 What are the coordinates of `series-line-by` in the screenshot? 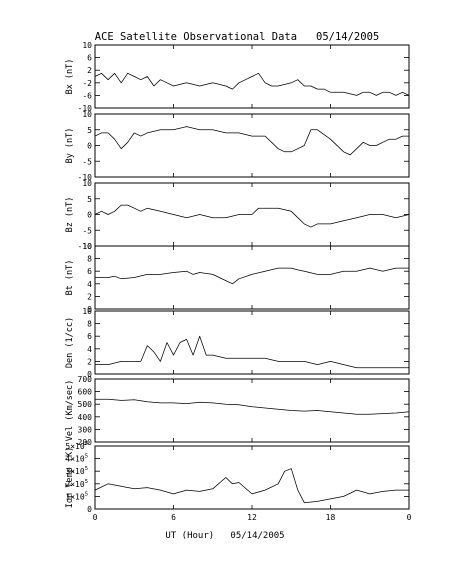 It's located at (251, 141).